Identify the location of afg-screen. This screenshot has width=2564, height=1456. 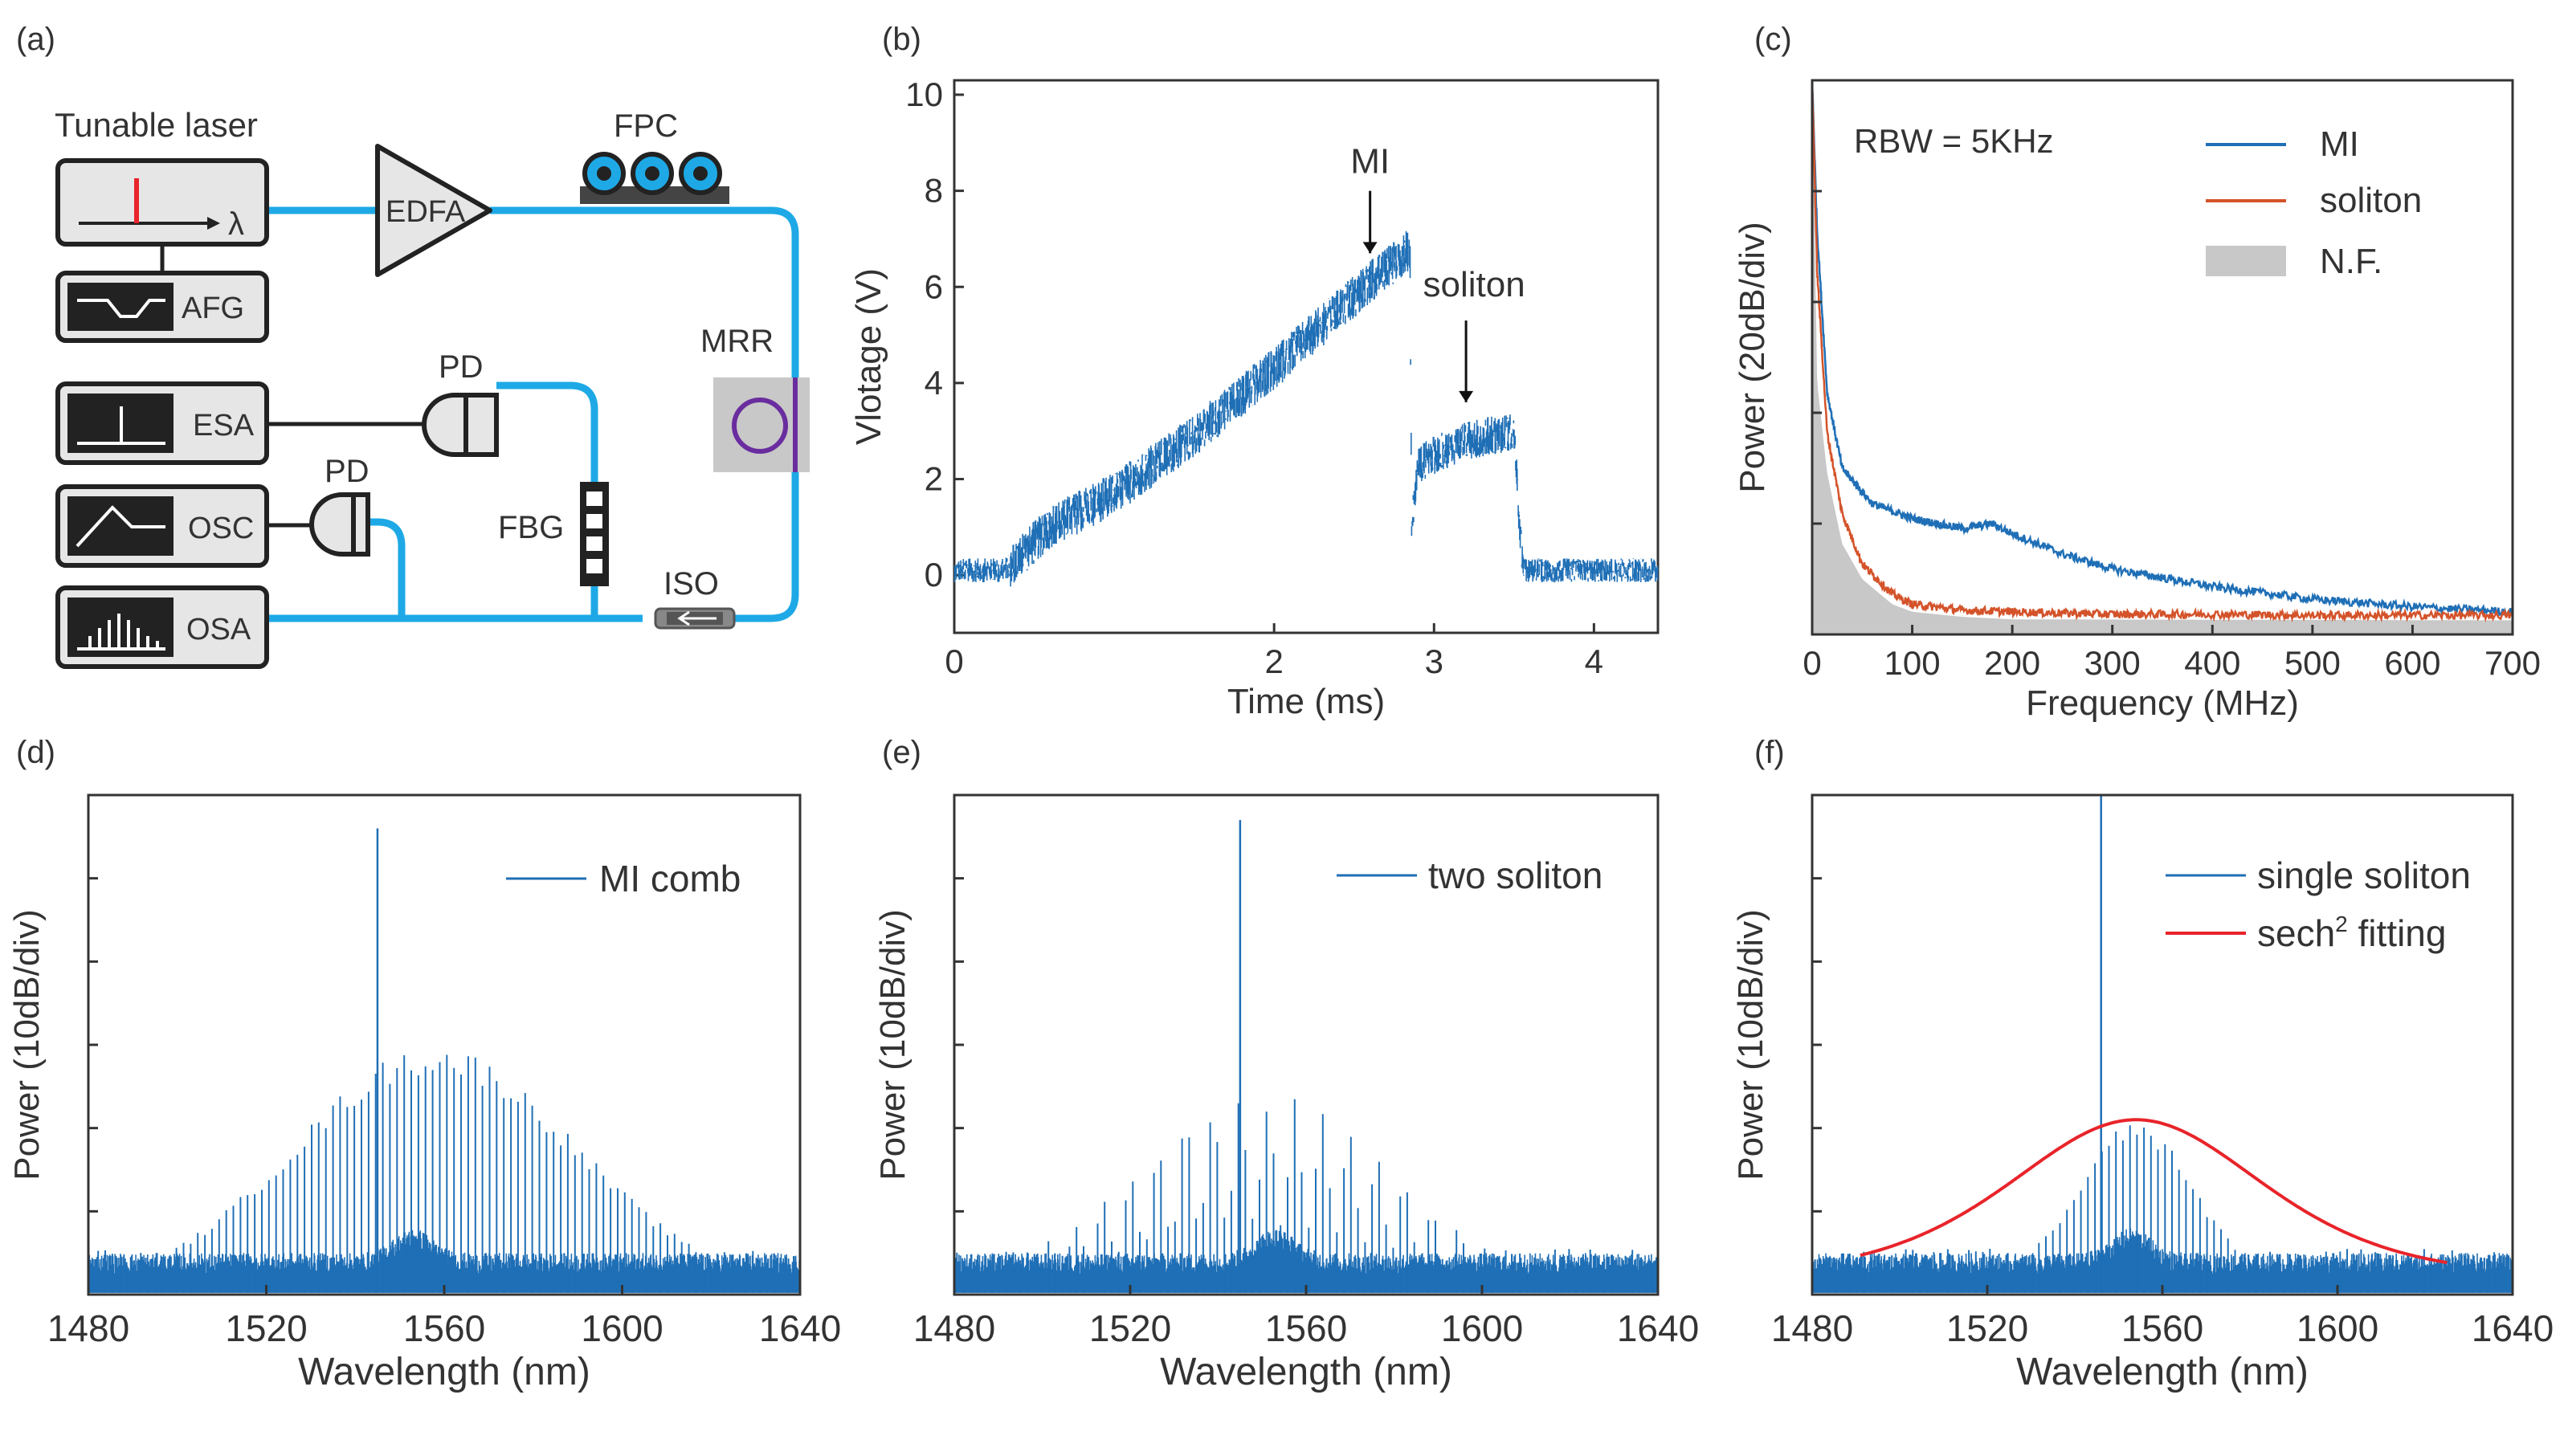
(120, 307).